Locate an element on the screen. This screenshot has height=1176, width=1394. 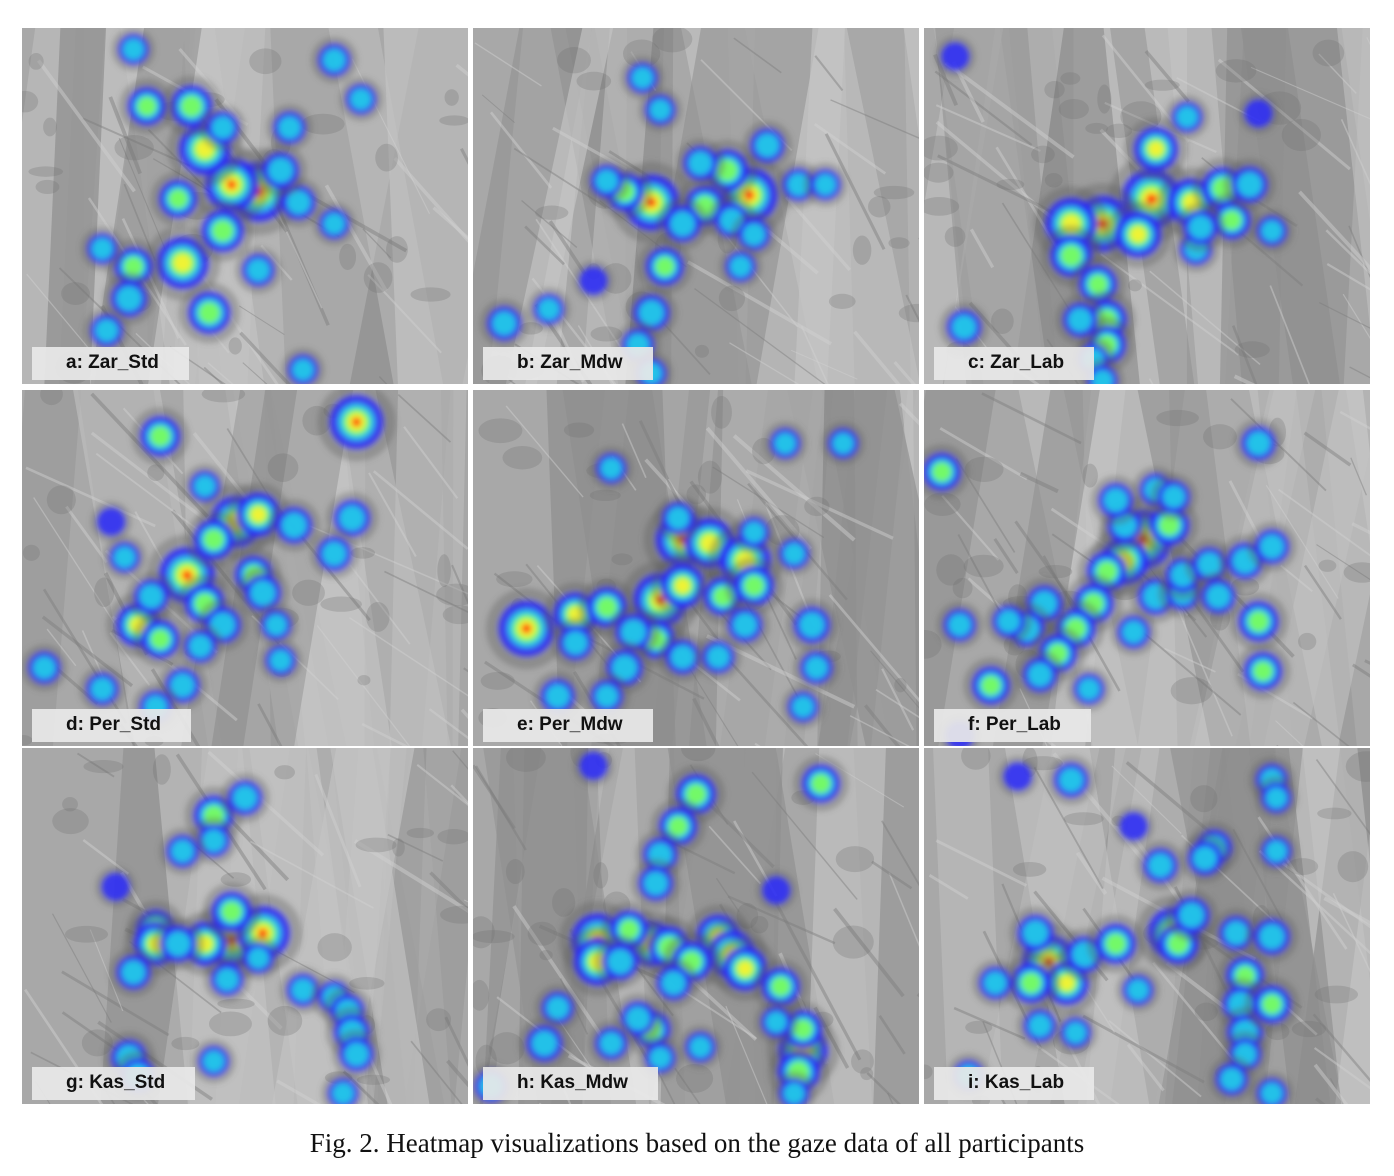
heatmap-panel: e: Per_Mdw is located at coordinates (696, 568).